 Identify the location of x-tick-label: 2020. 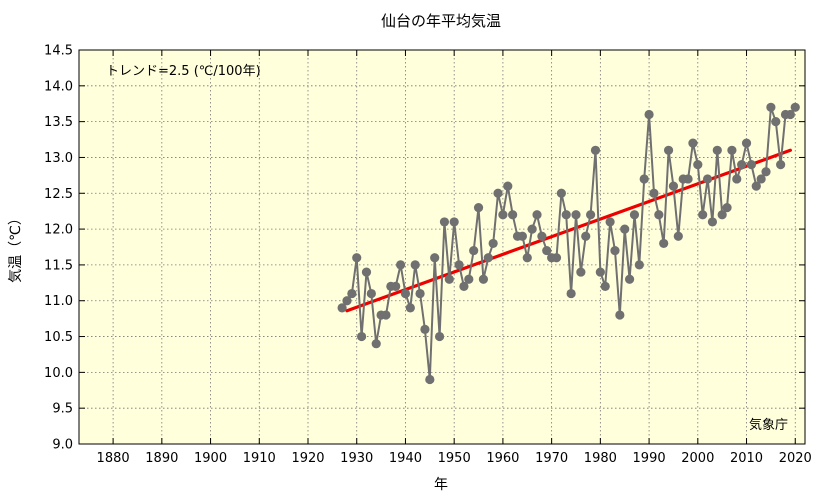
(795, 458).